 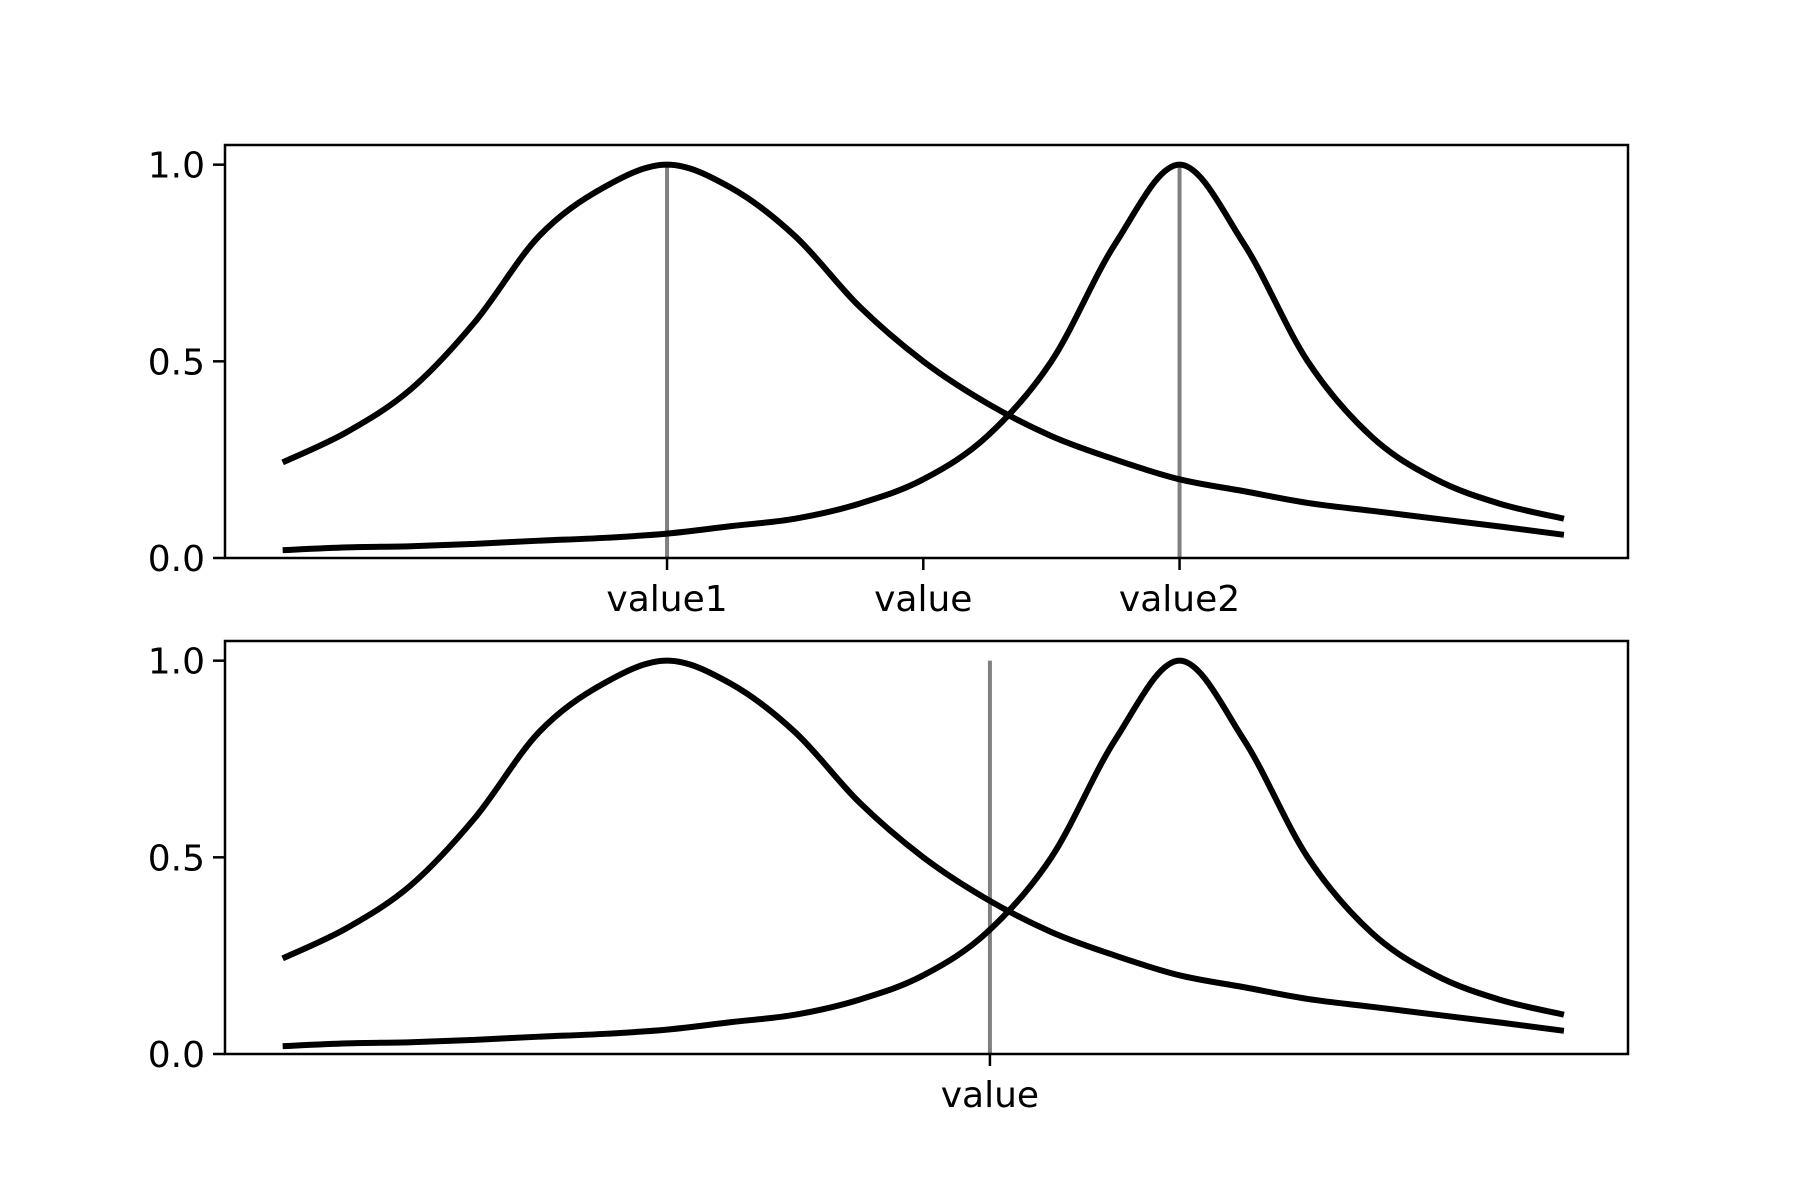 What do you see at coordinates (666, 599) in the screenshot?
I see `x-tick-label: value1` at bounding box center [666, 599].